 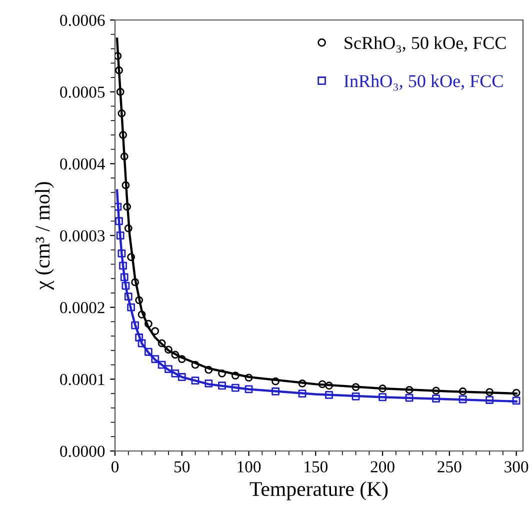 I want to click on x-axis-title: Temperature (K), so click(x=319, y=490).